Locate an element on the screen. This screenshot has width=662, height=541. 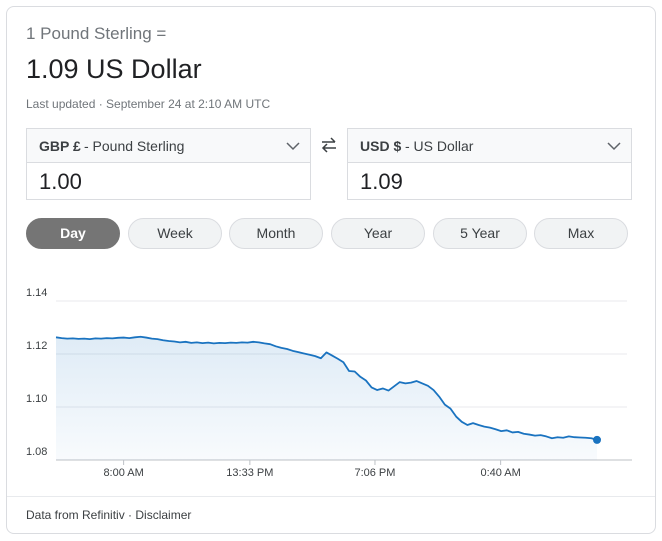
to-currency: USD $ - US Dollar 1.09 is located at coordinates (489, 164).